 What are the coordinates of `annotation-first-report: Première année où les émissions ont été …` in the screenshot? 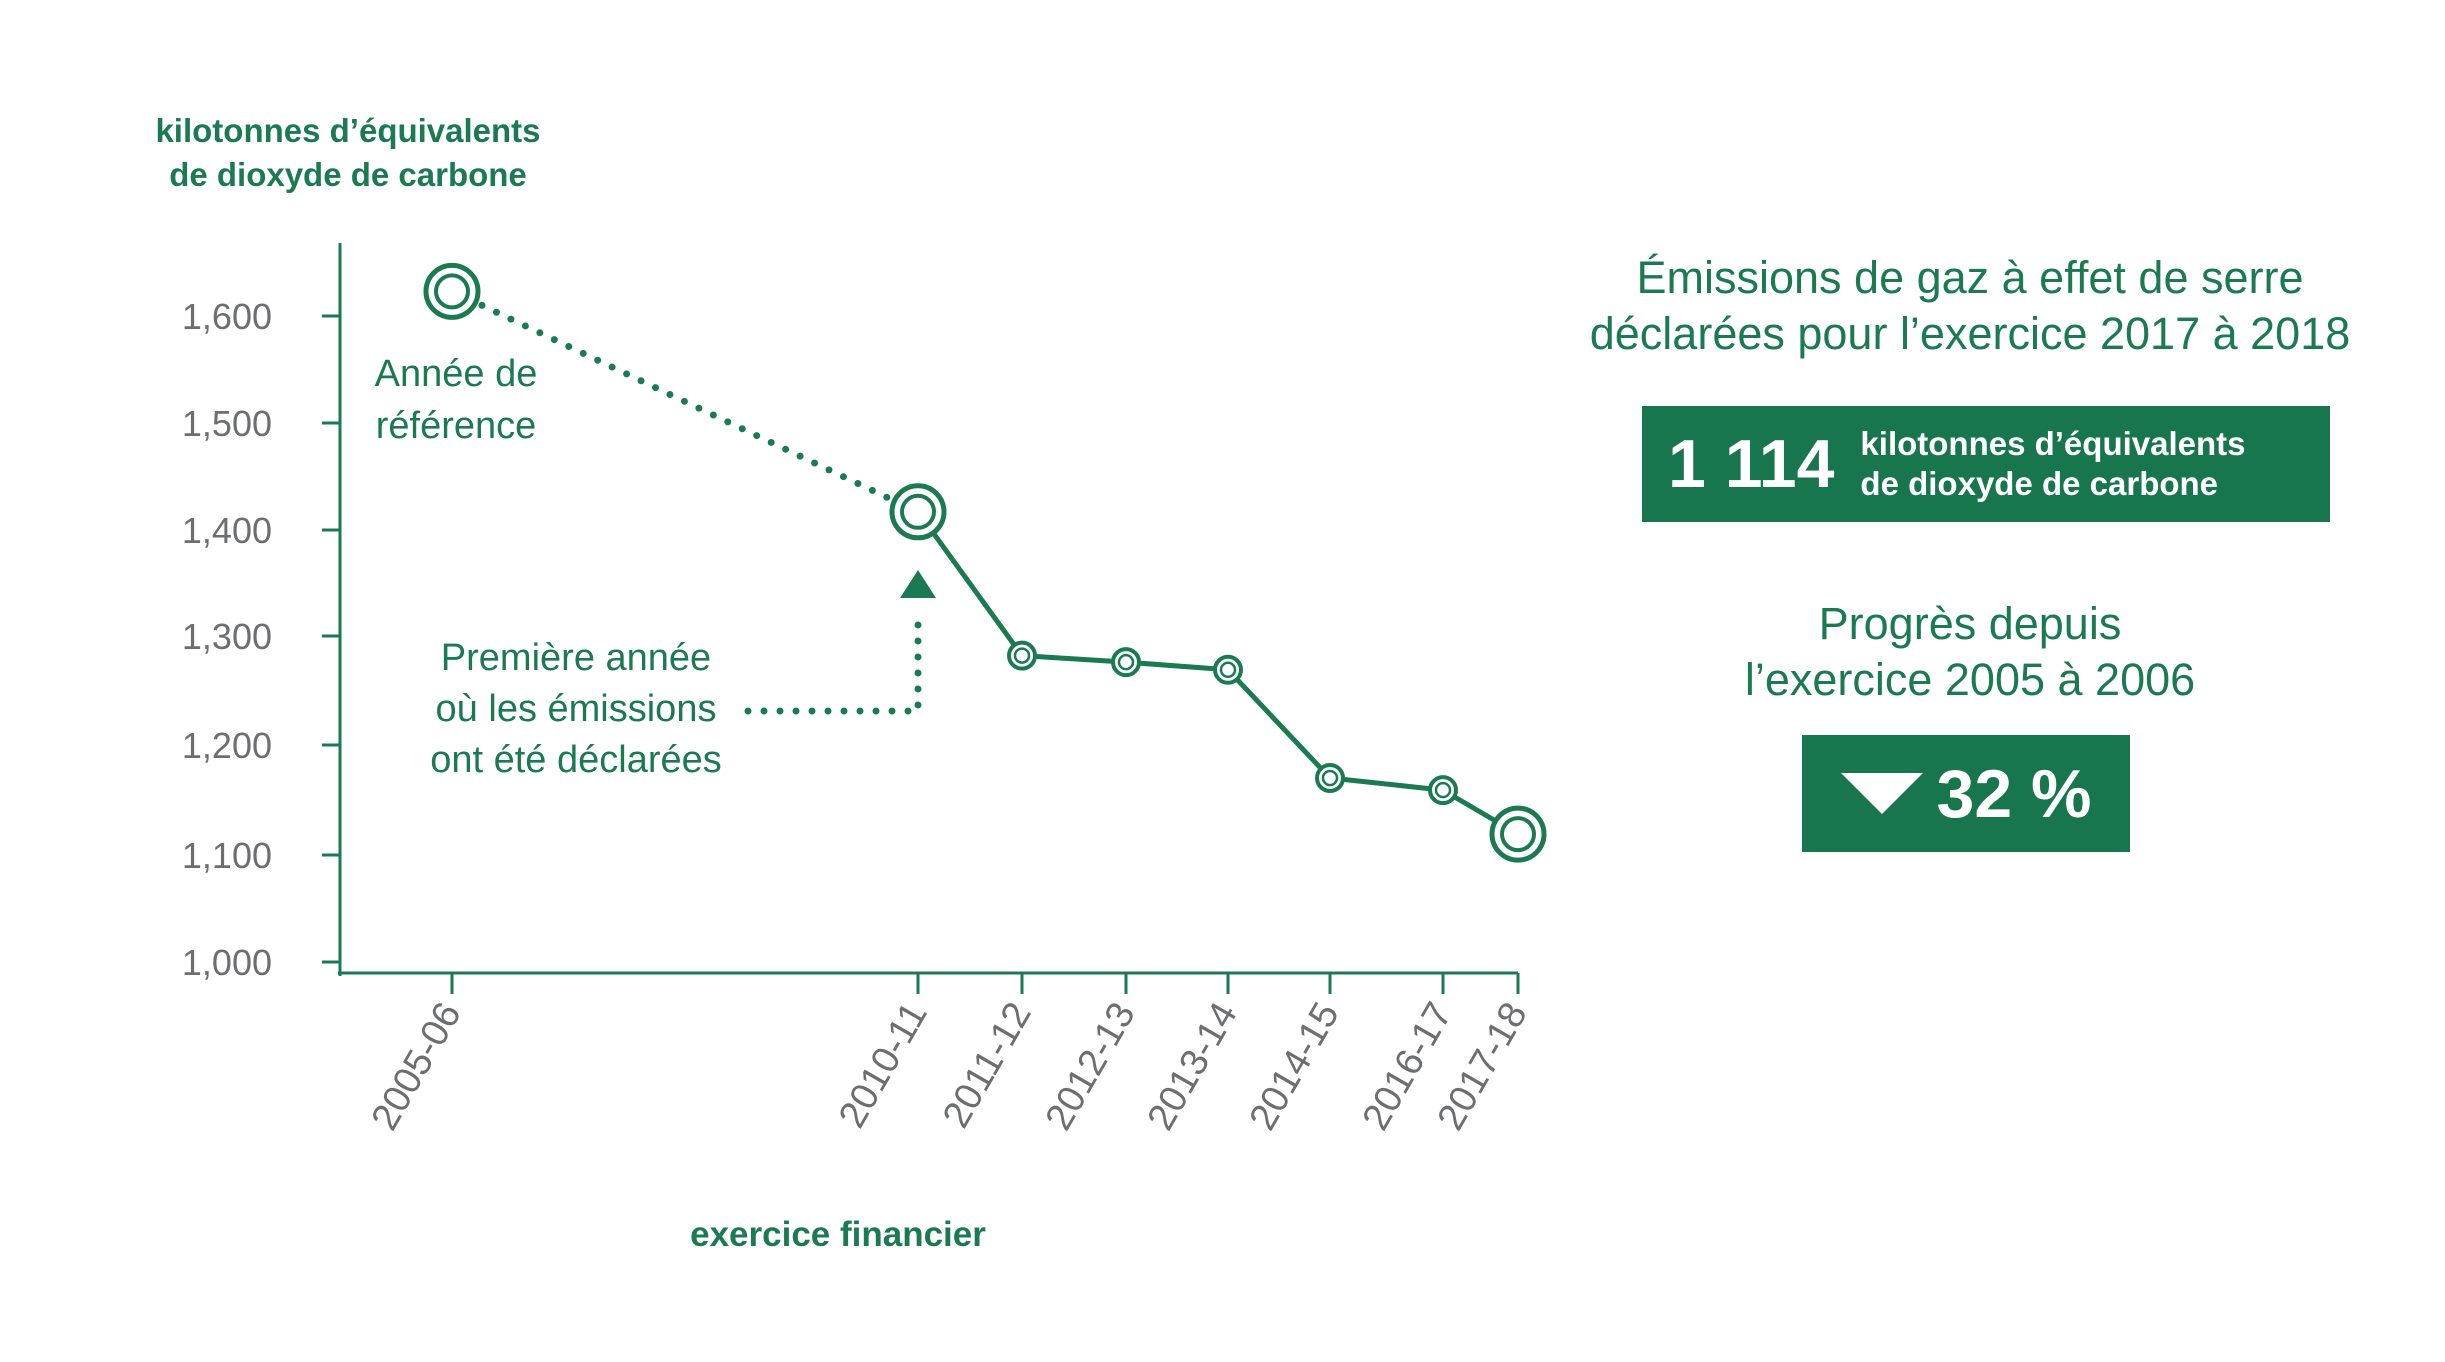 It's located at (576, 709).